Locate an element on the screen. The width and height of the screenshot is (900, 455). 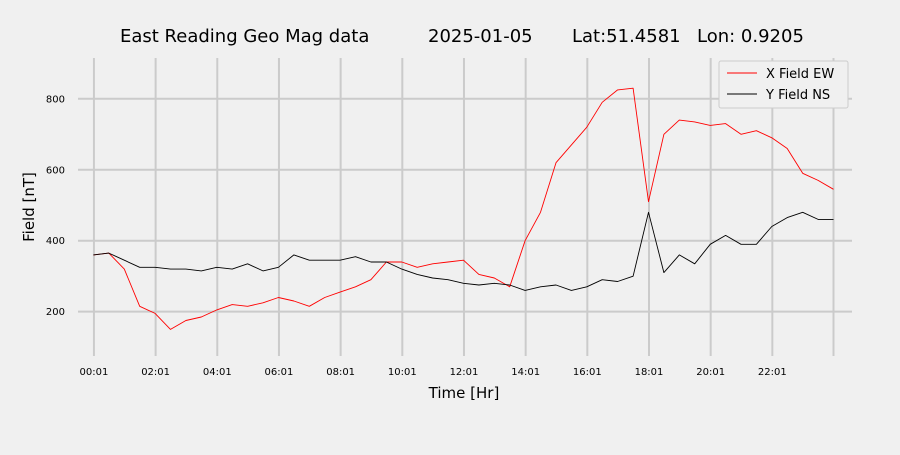
x-tick-label: 08:01 is located at coordinates (340, 372).